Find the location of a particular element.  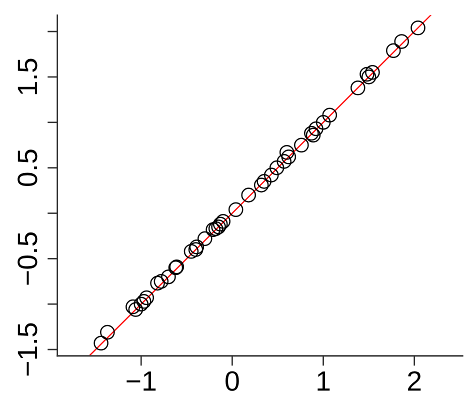

x-tick-label: 0 is located at coordinates (232, 381).